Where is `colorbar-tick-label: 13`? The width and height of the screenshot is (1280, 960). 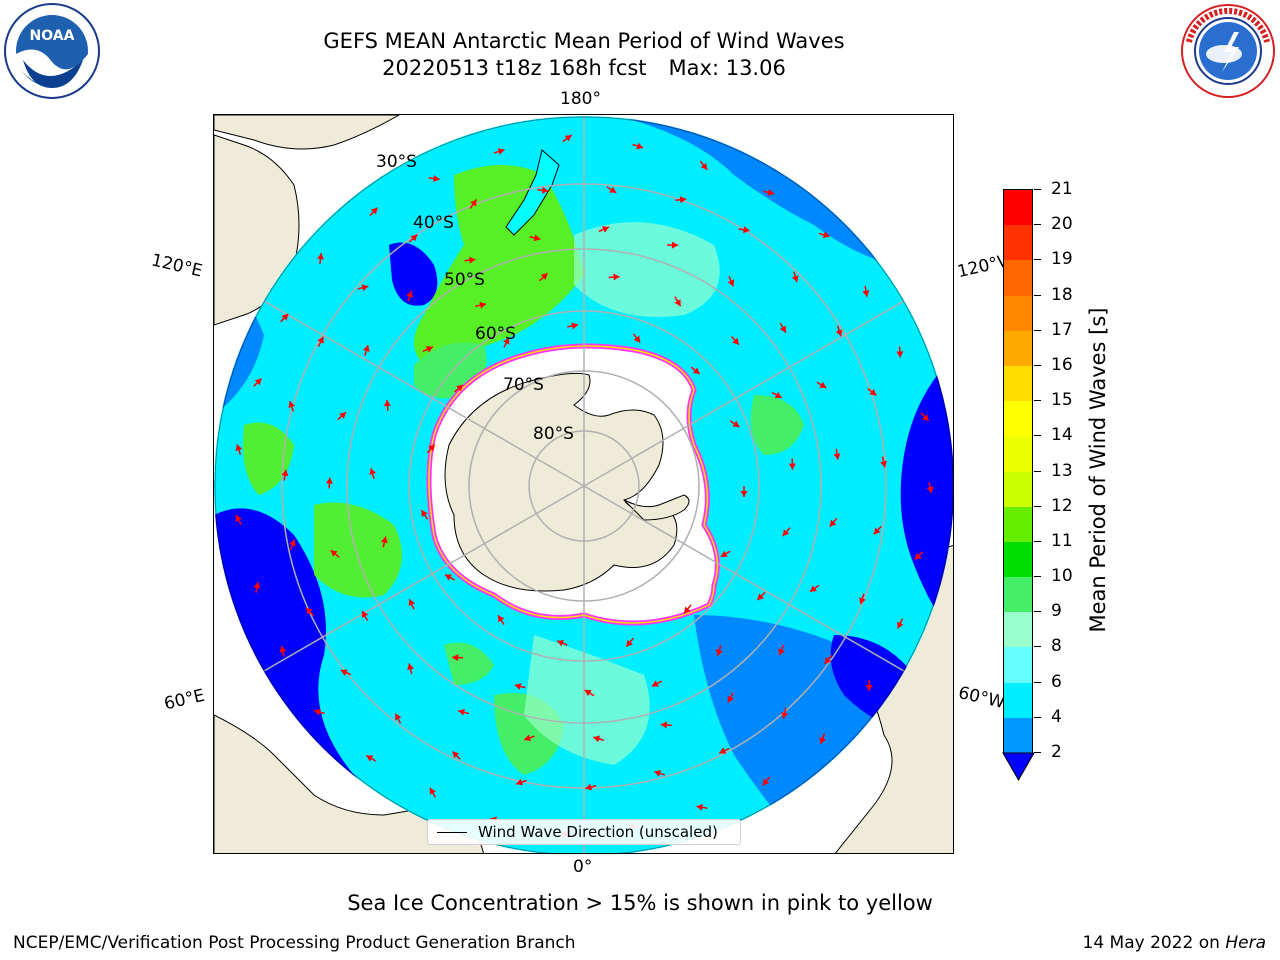 colorbar-tick-label: 13 is located at coordinates (1062, 470).